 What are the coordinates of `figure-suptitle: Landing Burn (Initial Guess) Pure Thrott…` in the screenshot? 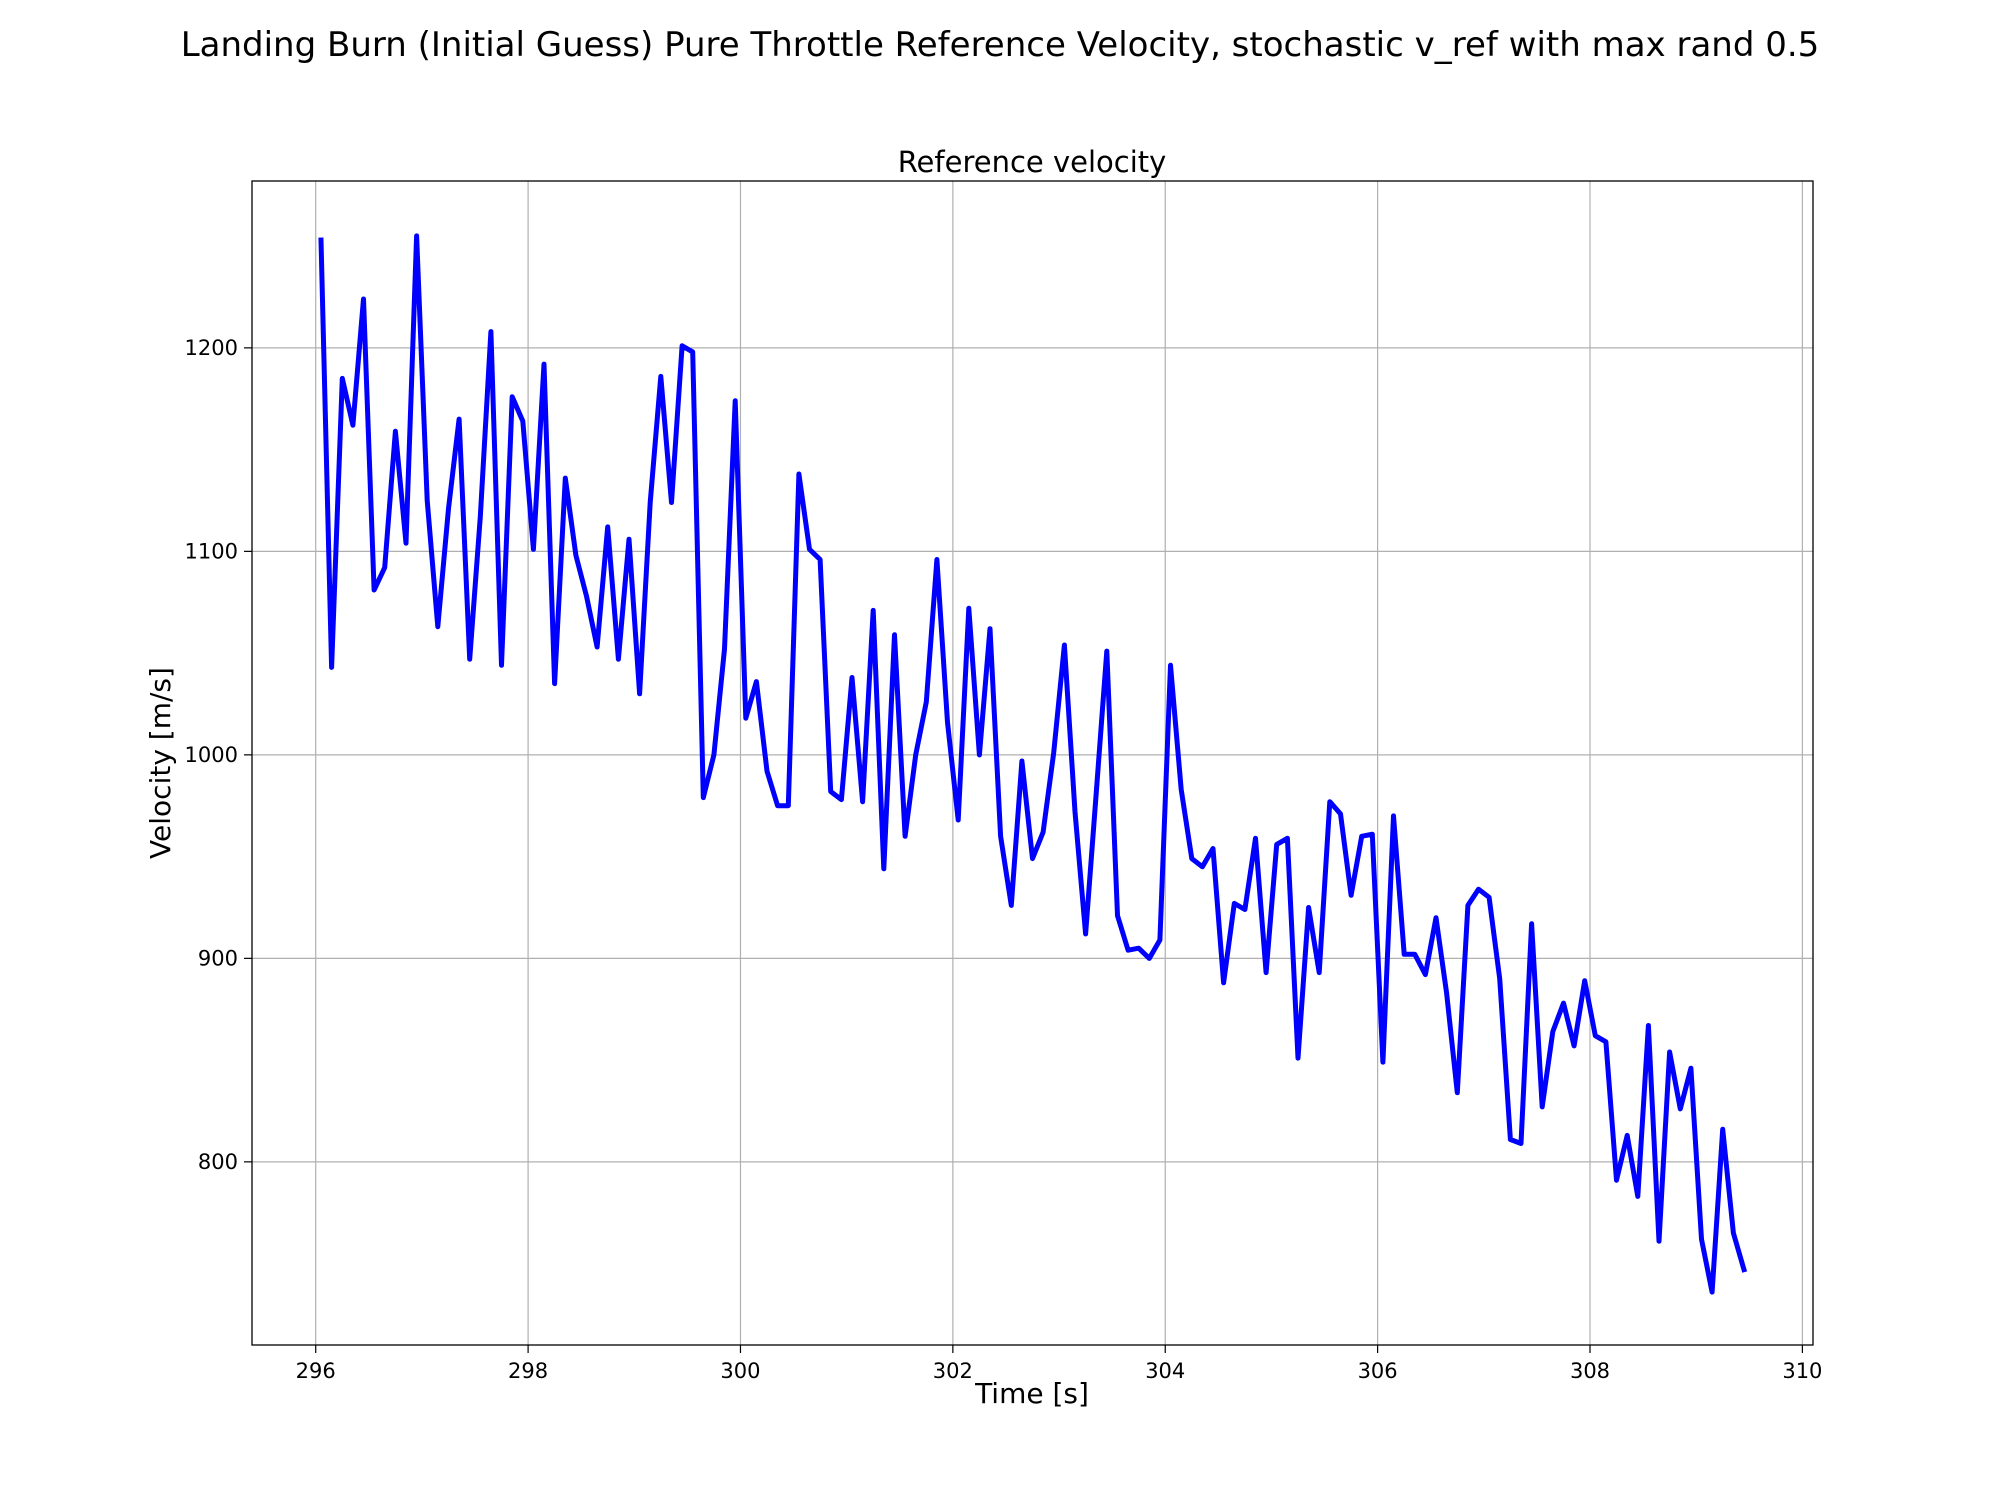 It's located at (1000, 45).